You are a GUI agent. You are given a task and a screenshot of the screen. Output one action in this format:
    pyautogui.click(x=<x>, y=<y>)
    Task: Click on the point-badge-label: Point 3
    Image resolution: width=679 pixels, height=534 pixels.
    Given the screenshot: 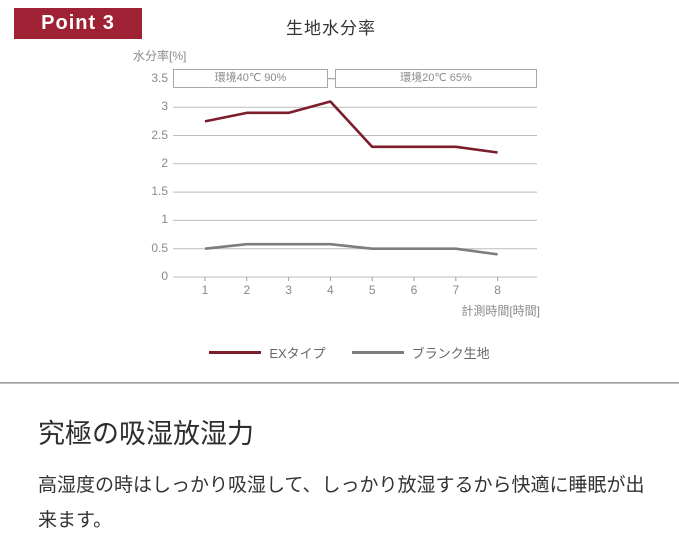 What is the action you would take?
    pyautogui.click(x=78, y=23)
    